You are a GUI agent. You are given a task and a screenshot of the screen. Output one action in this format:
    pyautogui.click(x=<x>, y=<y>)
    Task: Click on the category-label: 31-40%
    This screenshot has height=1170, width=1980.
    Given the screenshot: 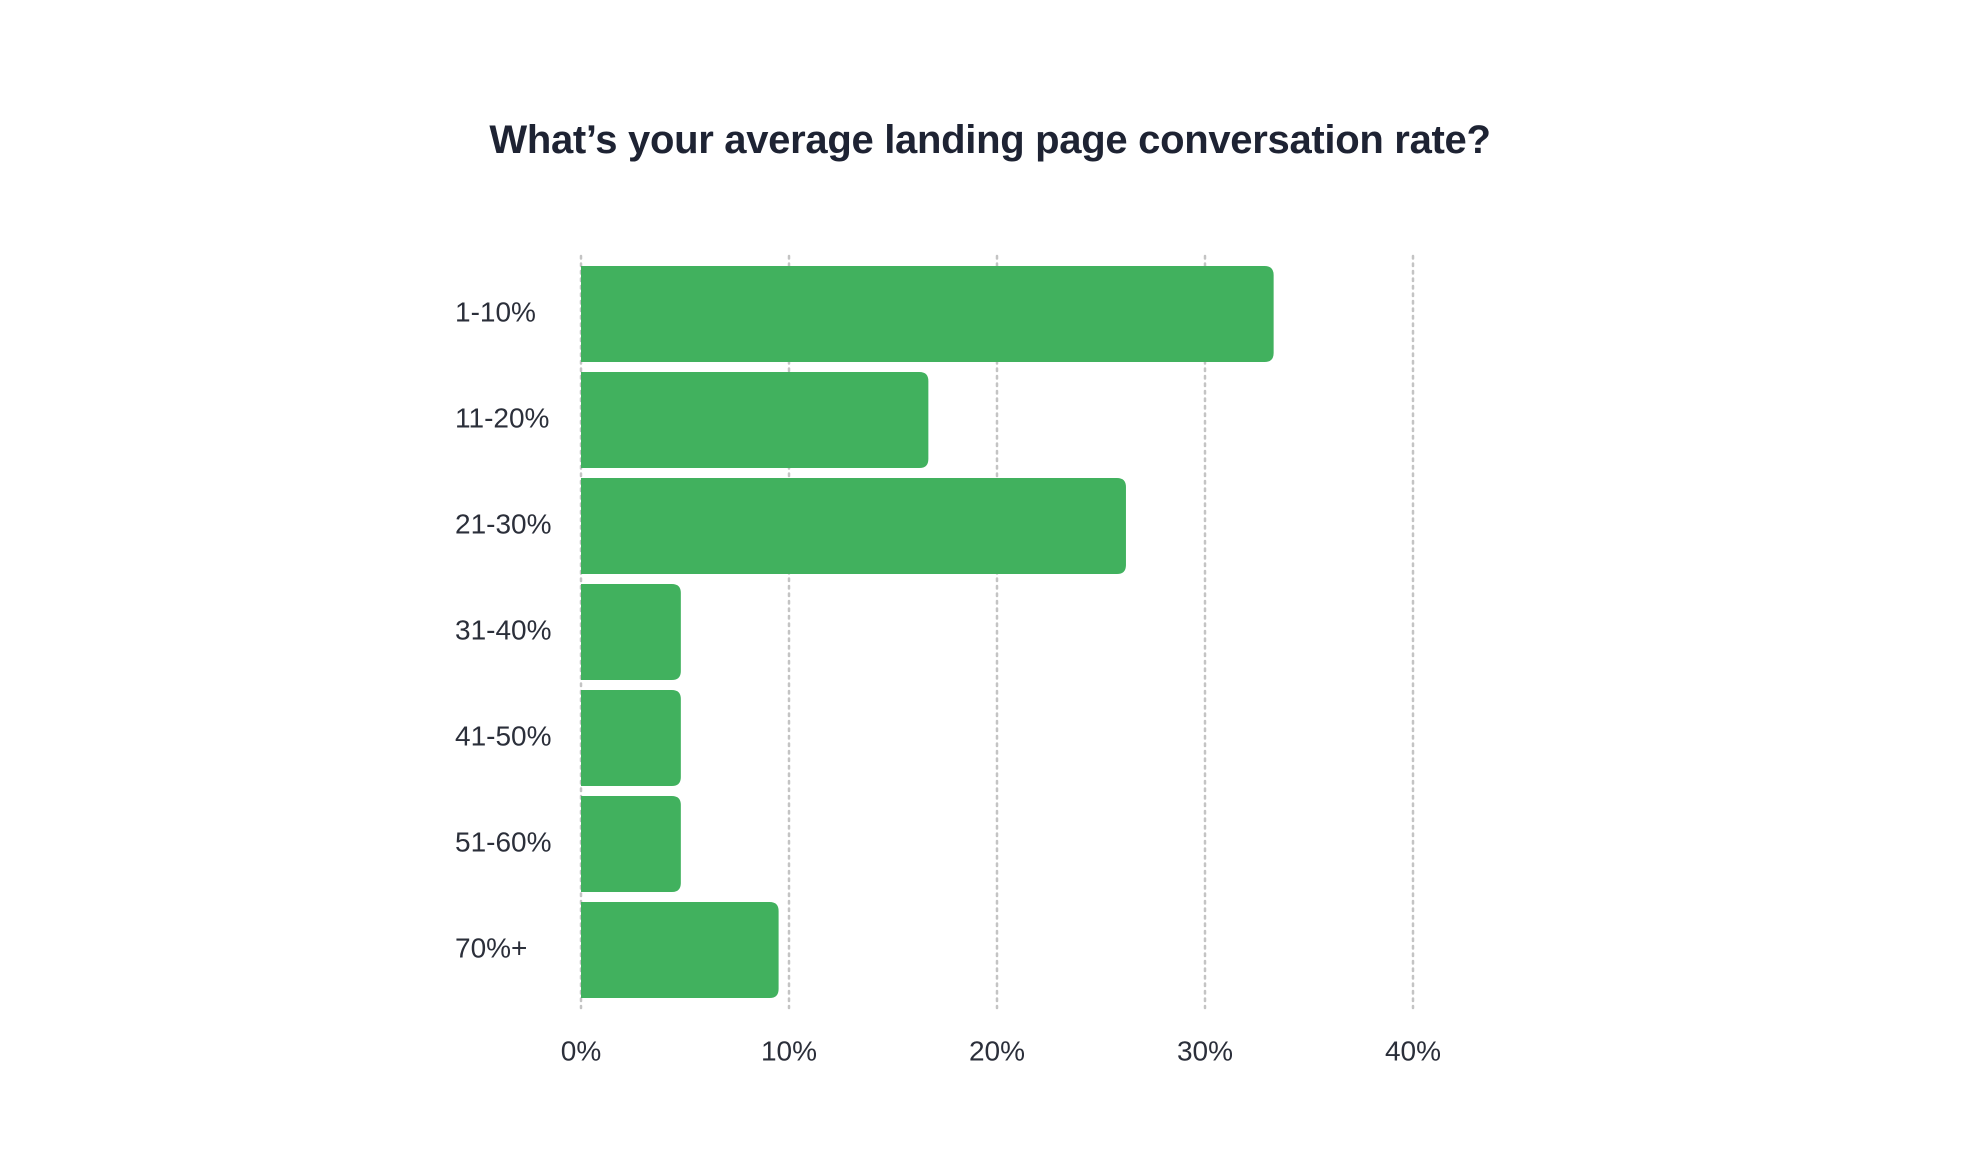 What is the action you would take?
    pyautogui.click(x=503, y=629)
    